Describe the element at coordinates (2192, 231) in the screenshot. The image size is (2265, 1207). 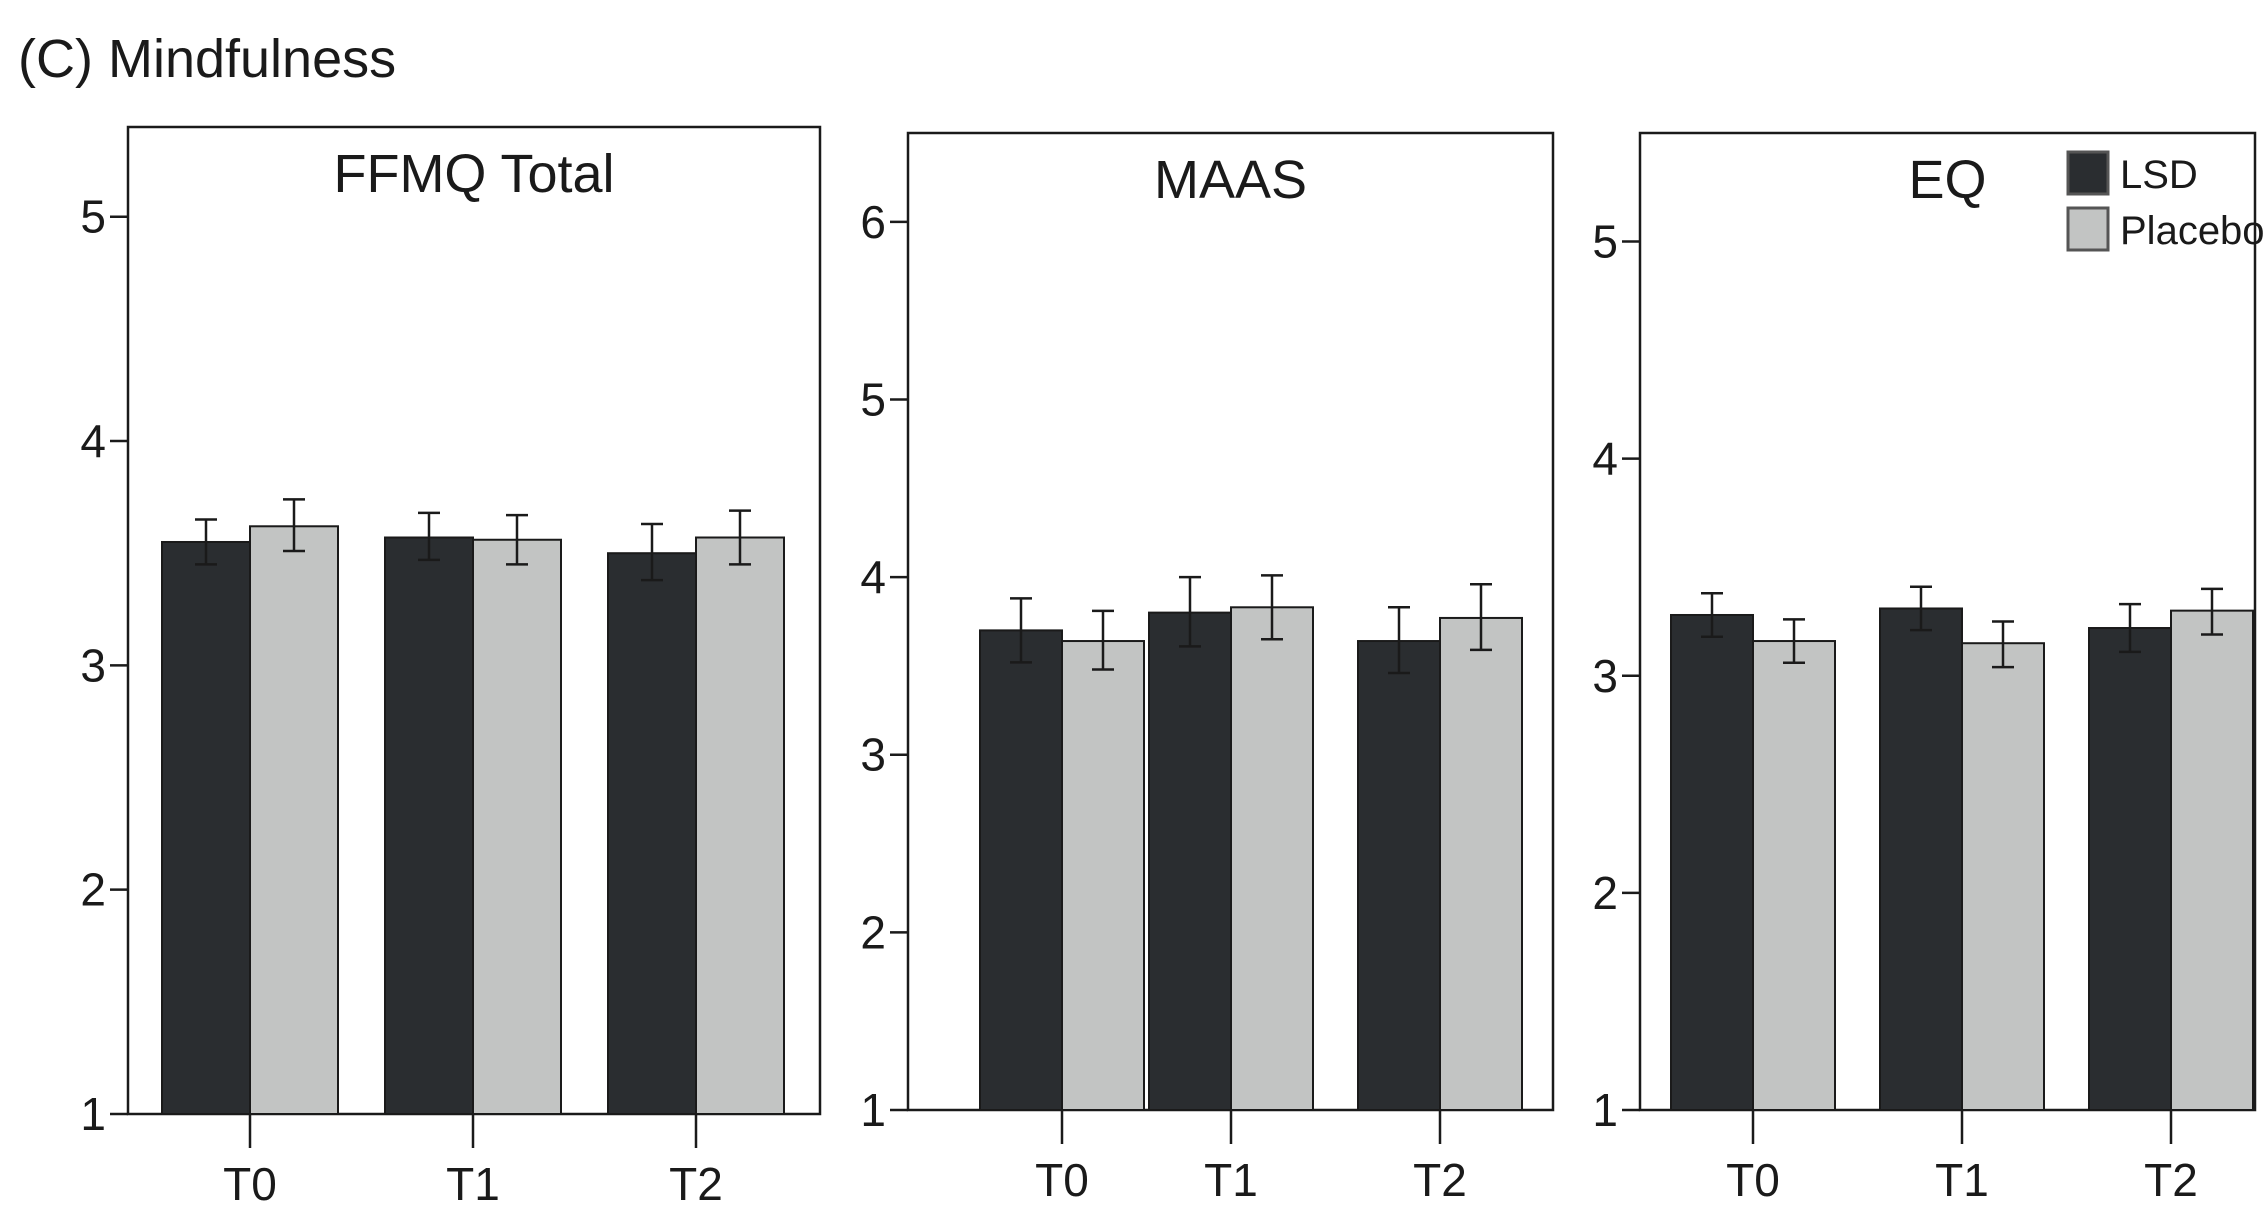
I see `legend-label-placebo: Placebo` at that location.